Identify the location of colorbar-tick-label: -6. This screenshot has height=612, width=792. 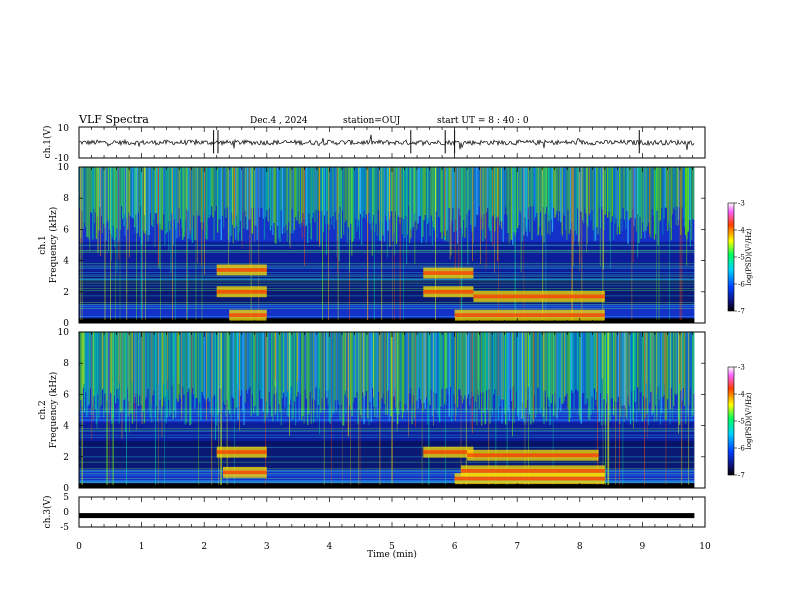
(741, 285).